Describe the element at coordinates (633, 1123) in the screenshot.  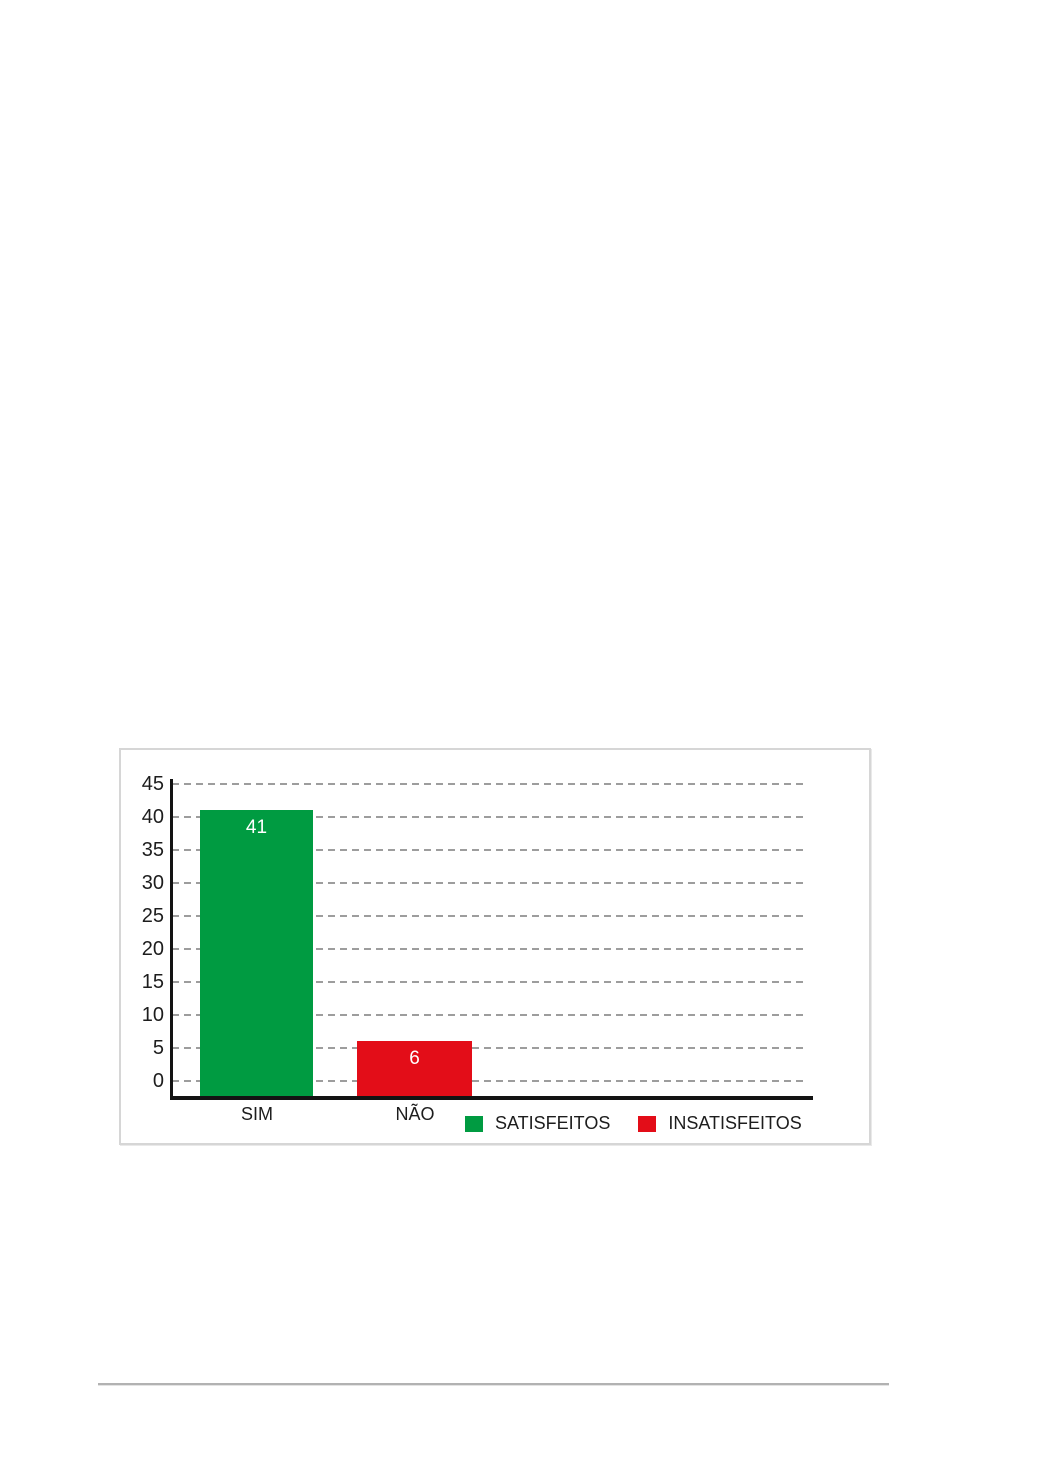
I see `chart-legend: SATISFEITOS INSATISFEITOS` at that location.